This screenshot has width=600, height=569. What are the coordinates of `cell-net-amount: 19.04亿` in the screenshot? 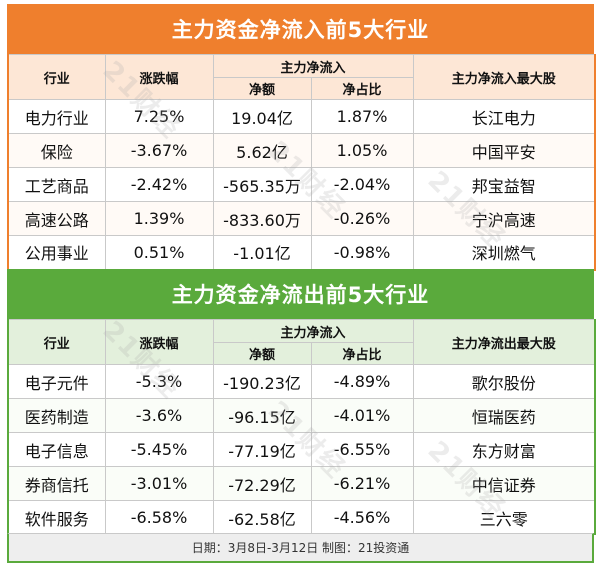 It's located at (262, 116).